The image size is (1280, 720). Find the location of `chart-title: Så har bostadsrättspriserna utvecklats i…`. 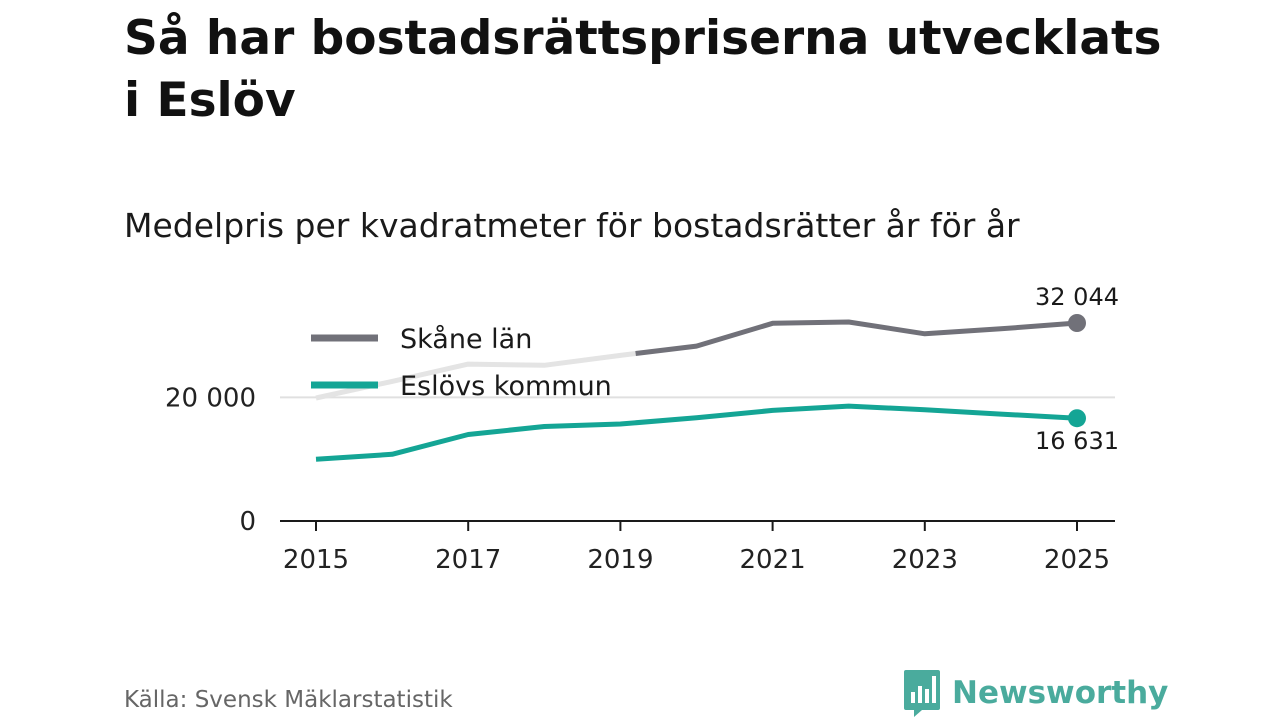

chart-title: Så har bostadsrättspriserna utvecklats i… is located at coordinates (643, 69).